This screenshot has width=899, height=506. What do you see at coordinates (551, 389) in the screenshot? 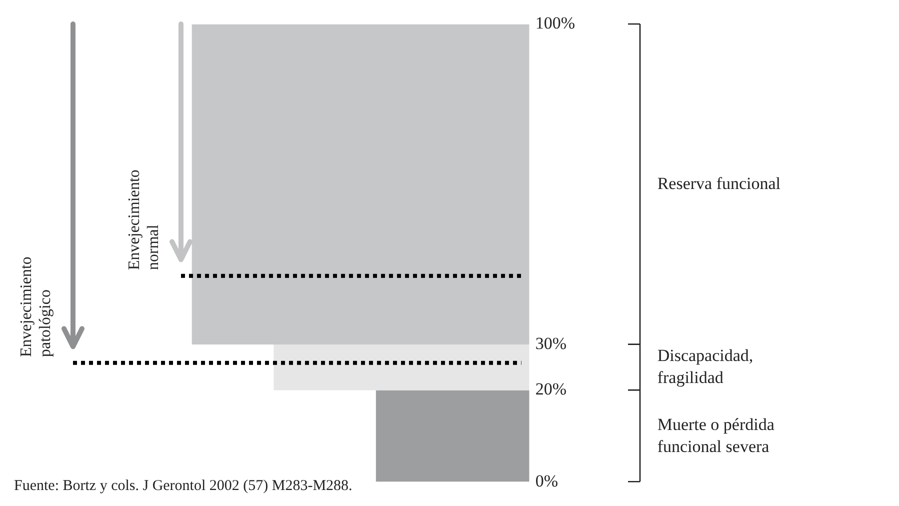
I see `y-tick-label: 20%` at bounding box center [551, 389].